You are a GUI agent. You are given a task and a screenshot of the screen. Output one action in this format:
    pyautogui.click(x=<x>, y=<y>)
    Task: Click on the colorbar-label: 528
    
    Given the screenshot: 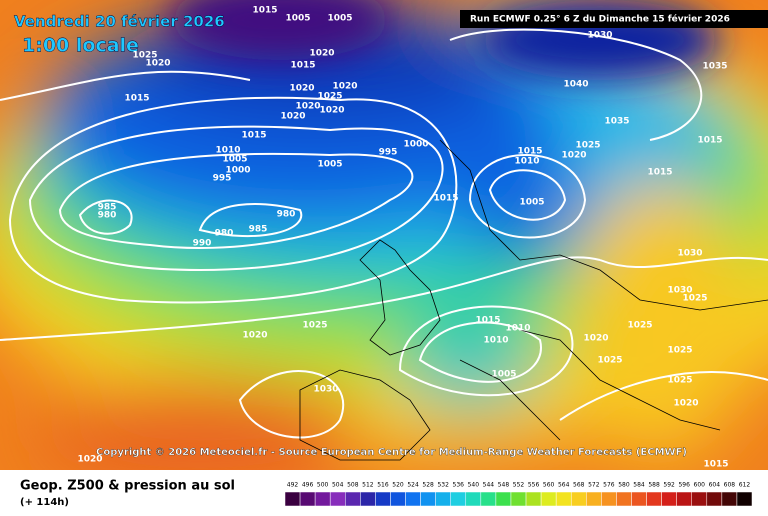 What is the action you would take?
    pyautogui.click(x=428, y=485)
    